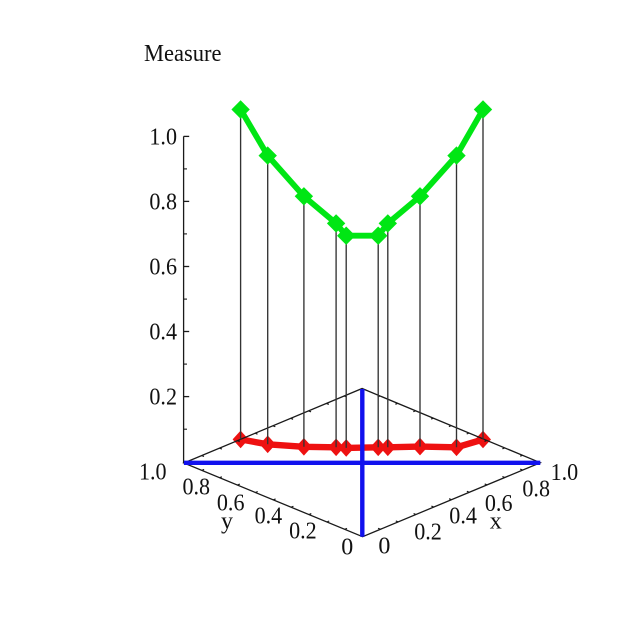  I want to click on svg-text: y, so click(227, 521).